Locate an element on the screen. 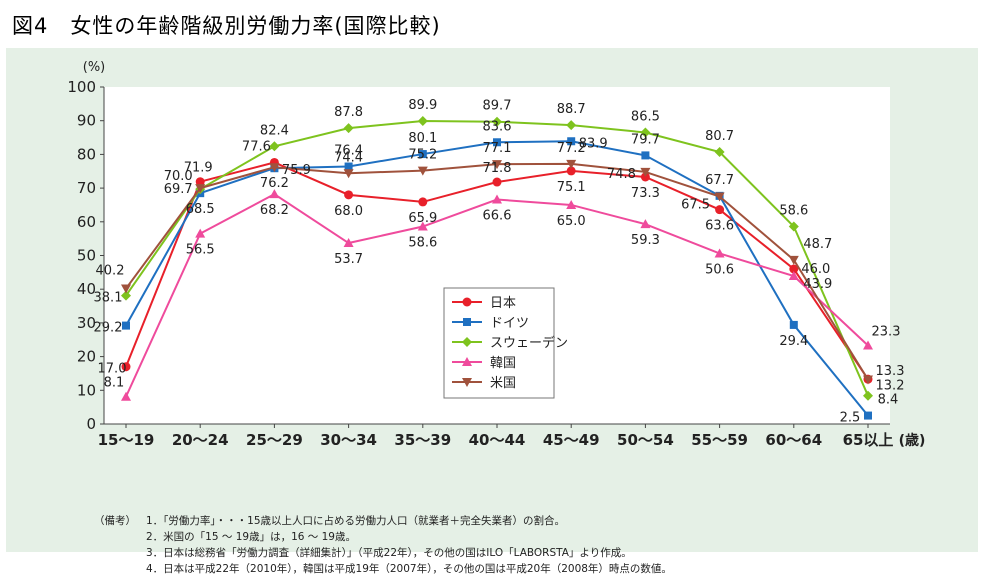 This screenshot has width=984, height=577. data-label: 71.8 is located at coordinates (497, 168).